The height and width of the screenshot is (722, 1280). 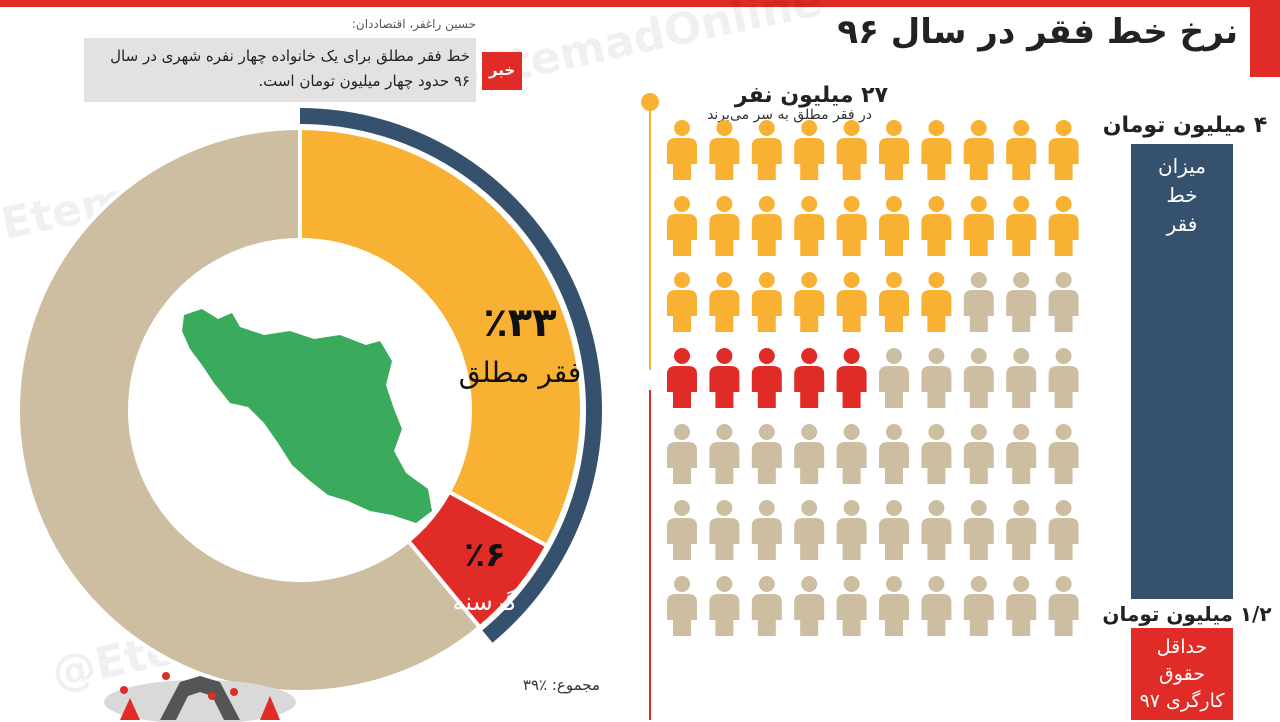 I want to click on poverty-line-bar-text: میزان خط فقر, so click(x=1182, y=195).